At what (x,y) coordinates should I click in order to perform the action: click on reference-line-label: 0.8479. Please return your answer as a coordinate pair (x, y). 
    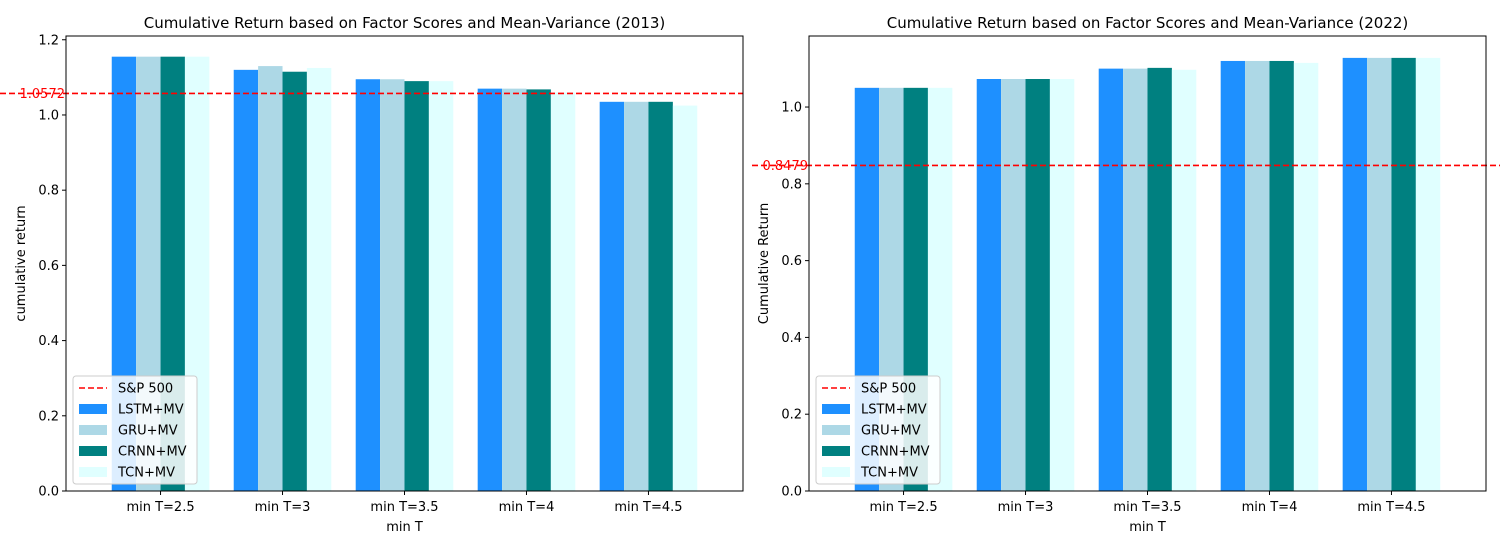
    Looking at the image, I should click on (786, 166).